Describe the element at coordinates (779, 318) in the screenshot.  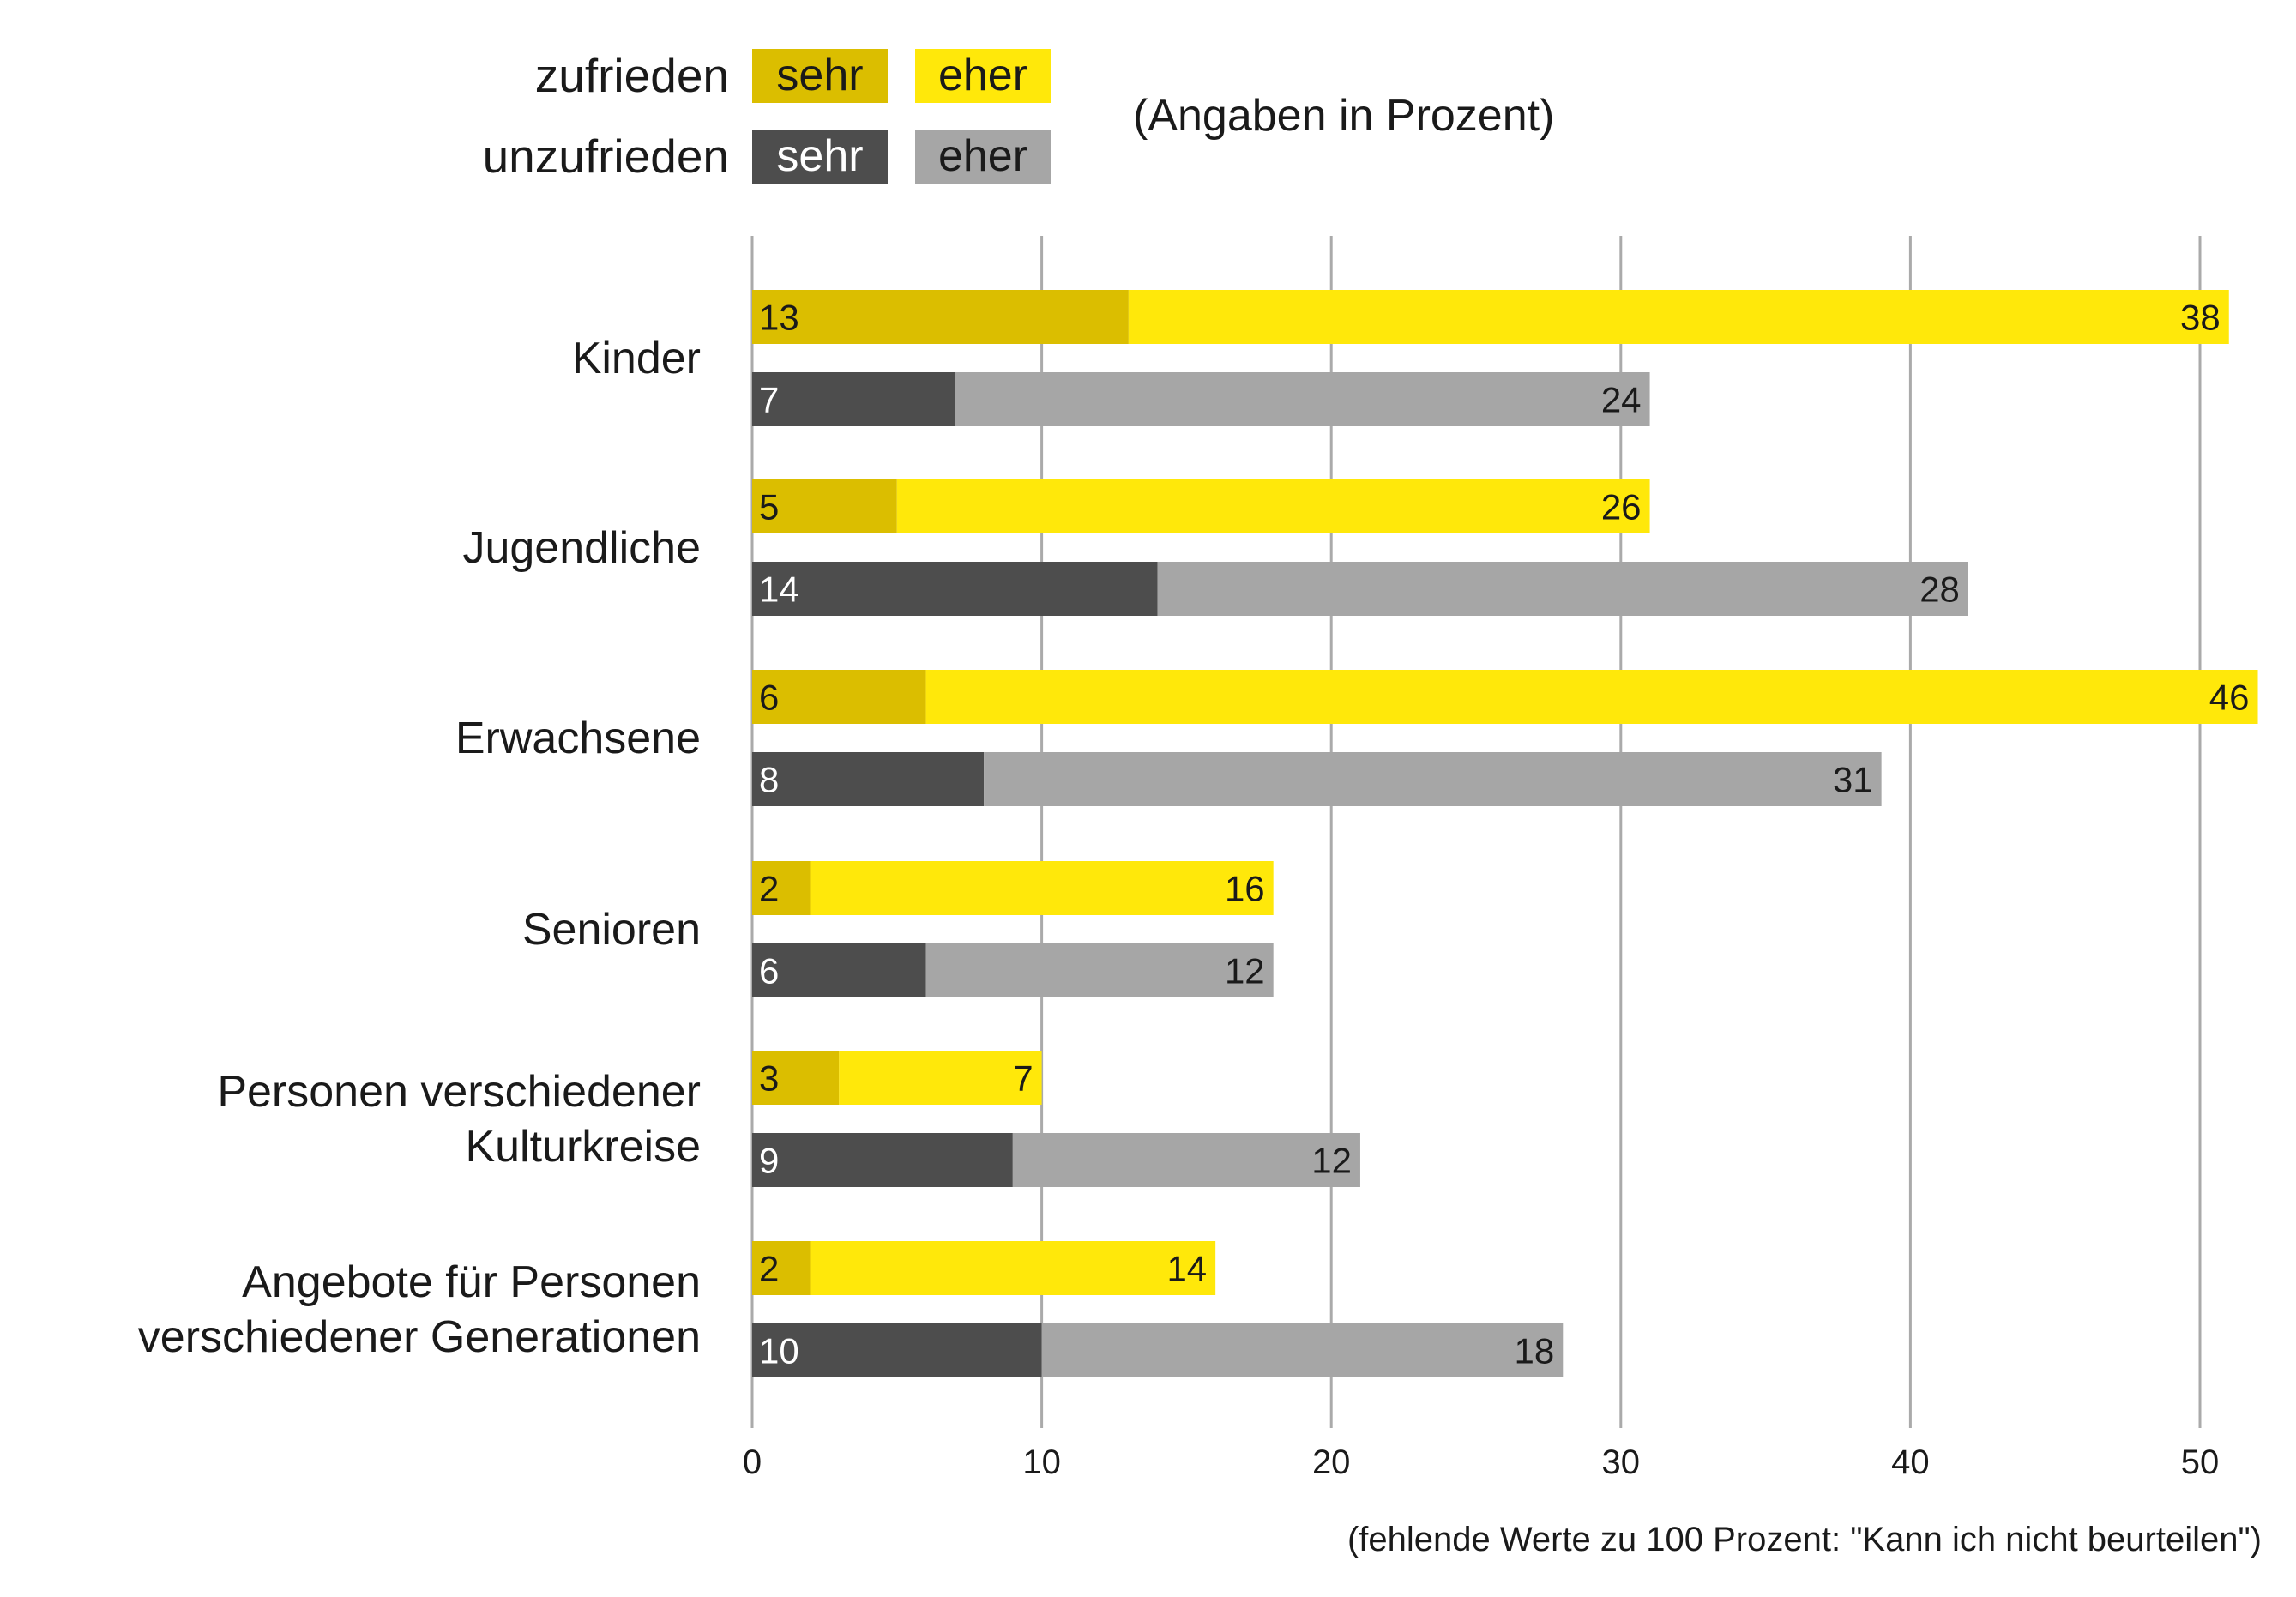
I see `bar-label-zufrieden-sehr: 13` at that location.